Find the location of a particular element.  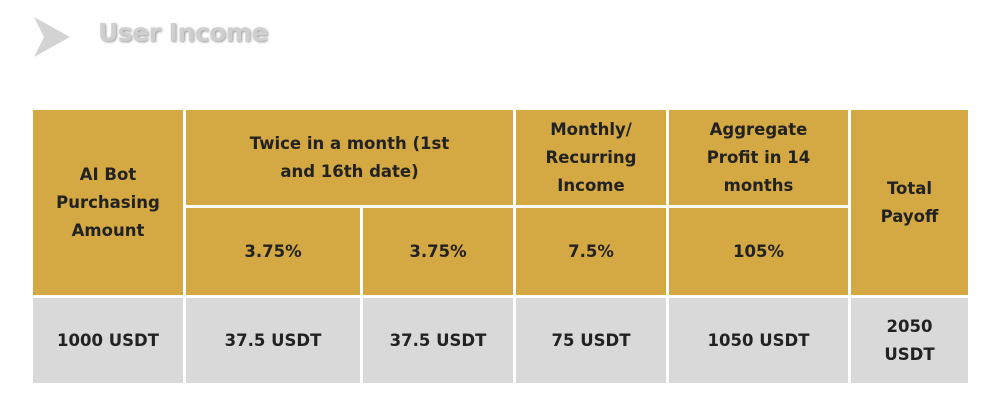

rate-cell: 105% is located at coordinates (758, 251).